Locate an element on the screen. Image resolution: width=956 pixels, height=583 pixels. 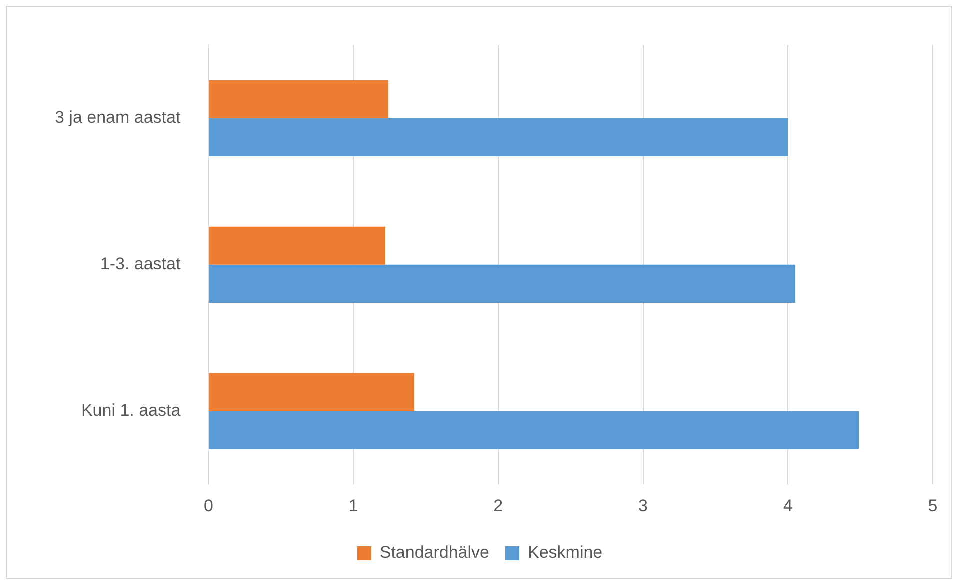
legend-label: Keskmine is located at coordinates (565, 552).